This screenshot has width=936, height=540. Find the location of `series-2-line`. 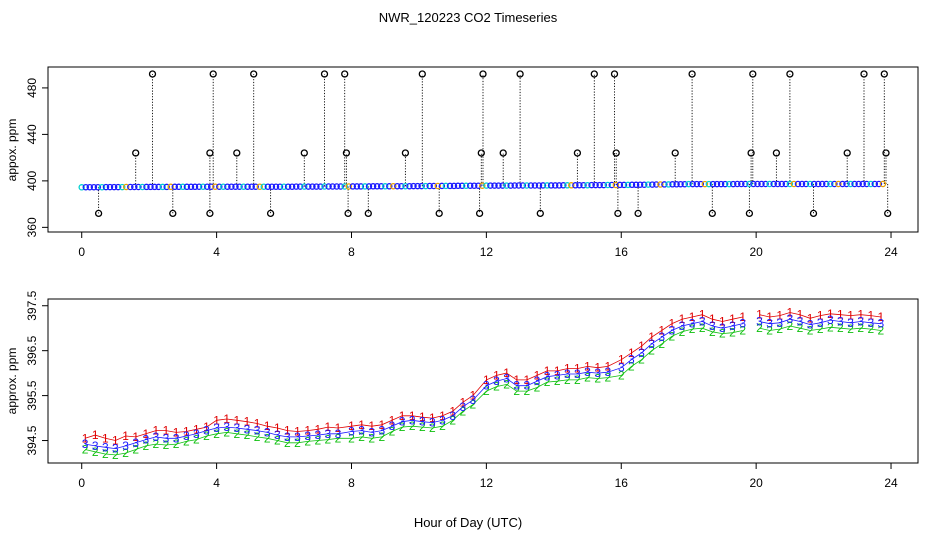

series-2-line is located at coordinates (820, 328).